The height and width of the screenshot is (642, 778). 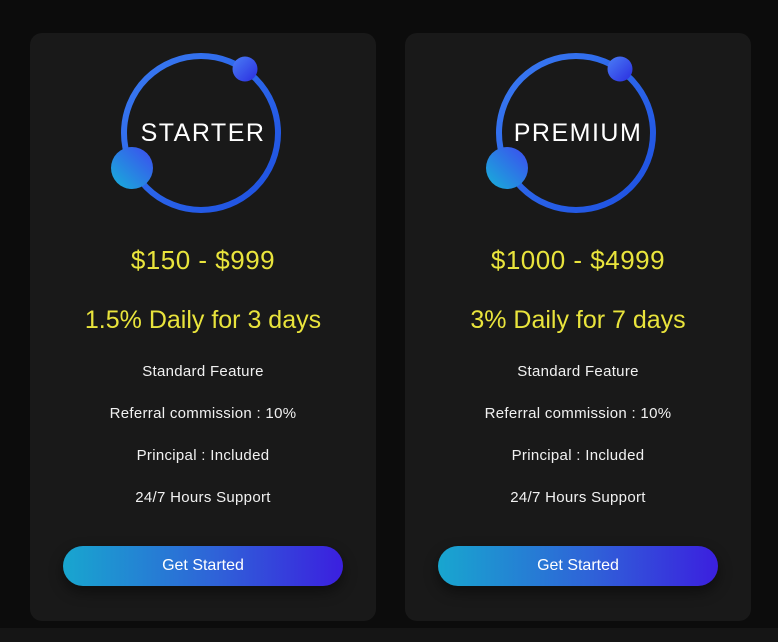 I want to click on plan-name: STARTER, so click(x=203, y=133).